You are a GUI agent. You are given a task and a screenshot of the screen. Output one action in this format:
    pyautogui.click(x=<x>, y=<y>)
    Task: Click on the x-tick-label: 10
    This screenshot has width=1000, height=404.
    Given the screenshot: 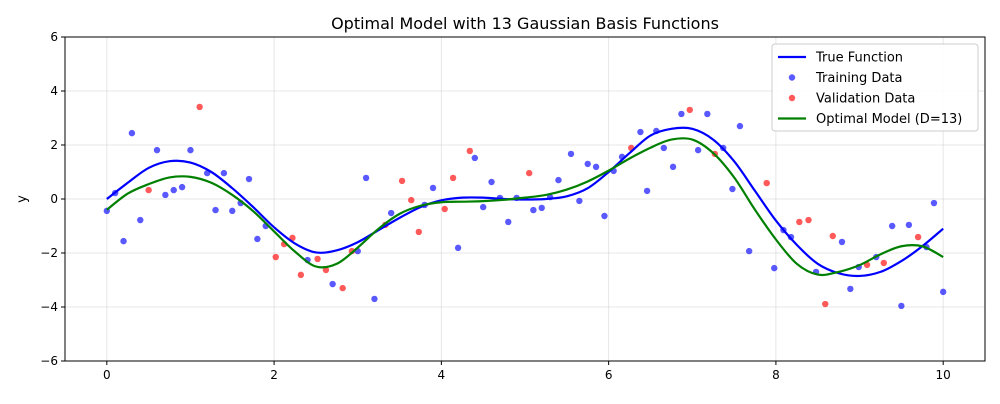 What is the action you would take?
    pyautogui.click(x=943, y=375)
    